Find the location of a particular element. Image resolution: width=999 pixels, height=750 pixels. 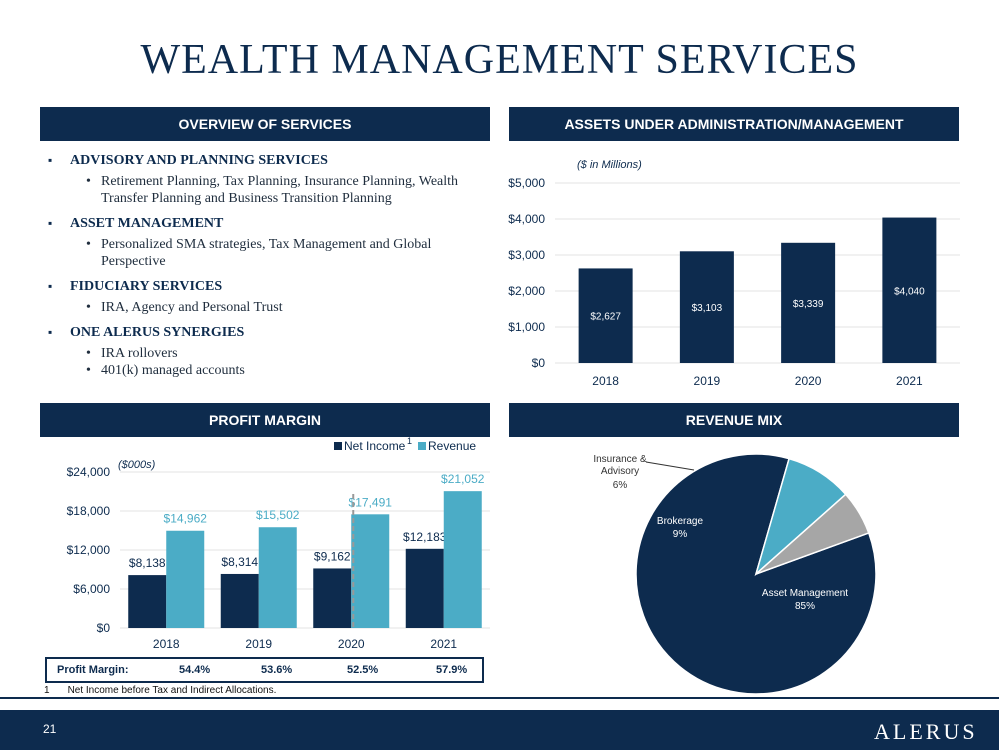

chart-subtitle: ($ in Millions) is located at coordinates (609, 165).